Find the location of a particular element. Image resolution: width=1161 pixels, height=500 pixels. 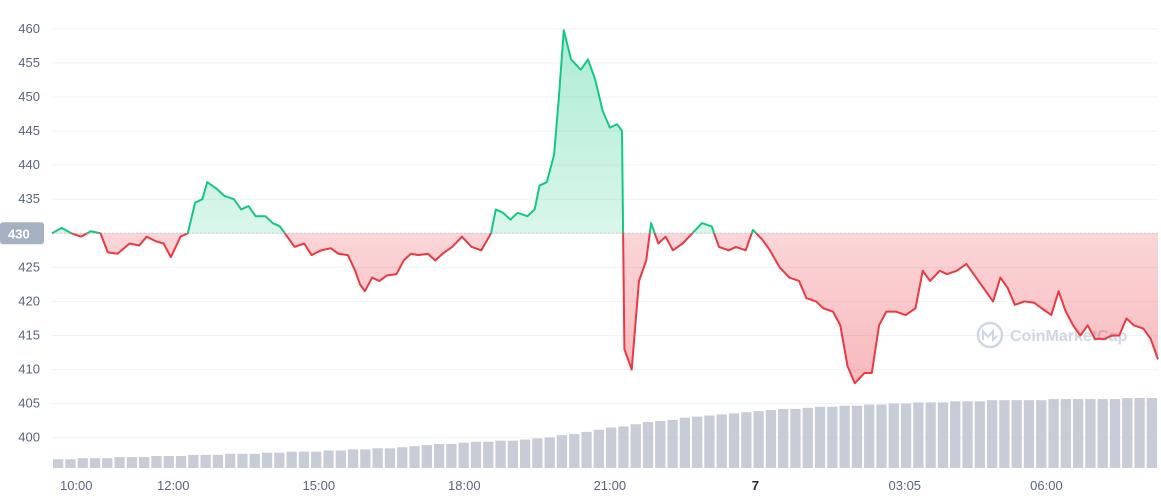

x-tick-label: 10:00 is located at coordinates (76, 485).